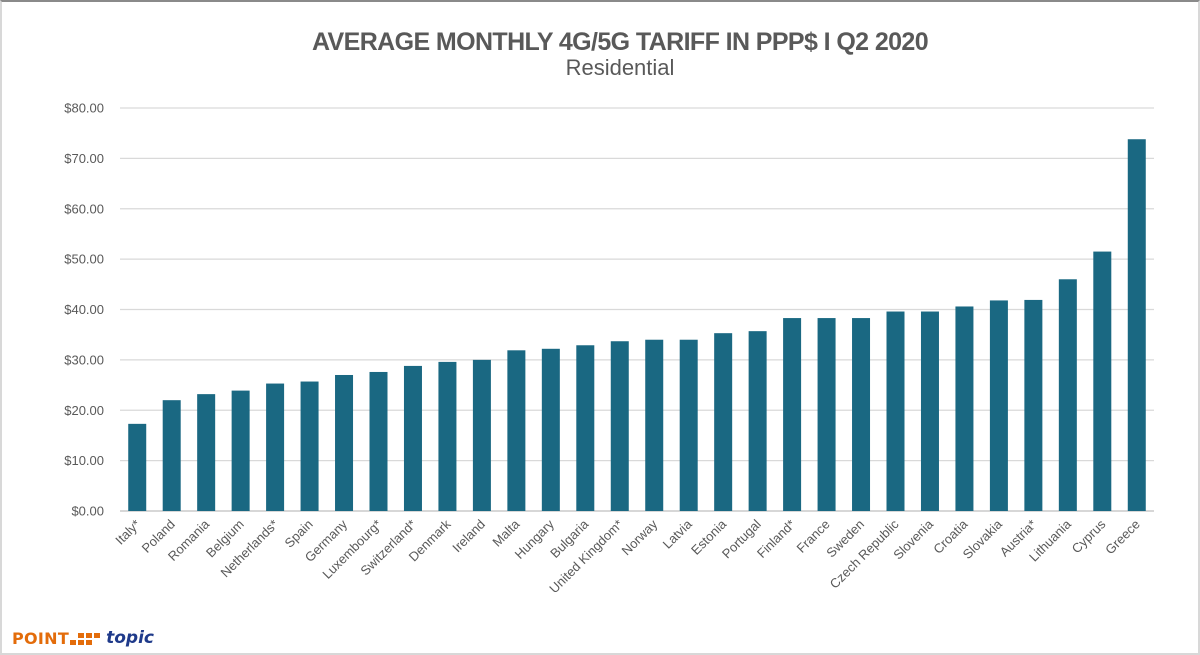  What do you see at coordinates (130, 638) in the screenshot?
I see `logo-text-topic: topic` at bounding box center [130, 638].